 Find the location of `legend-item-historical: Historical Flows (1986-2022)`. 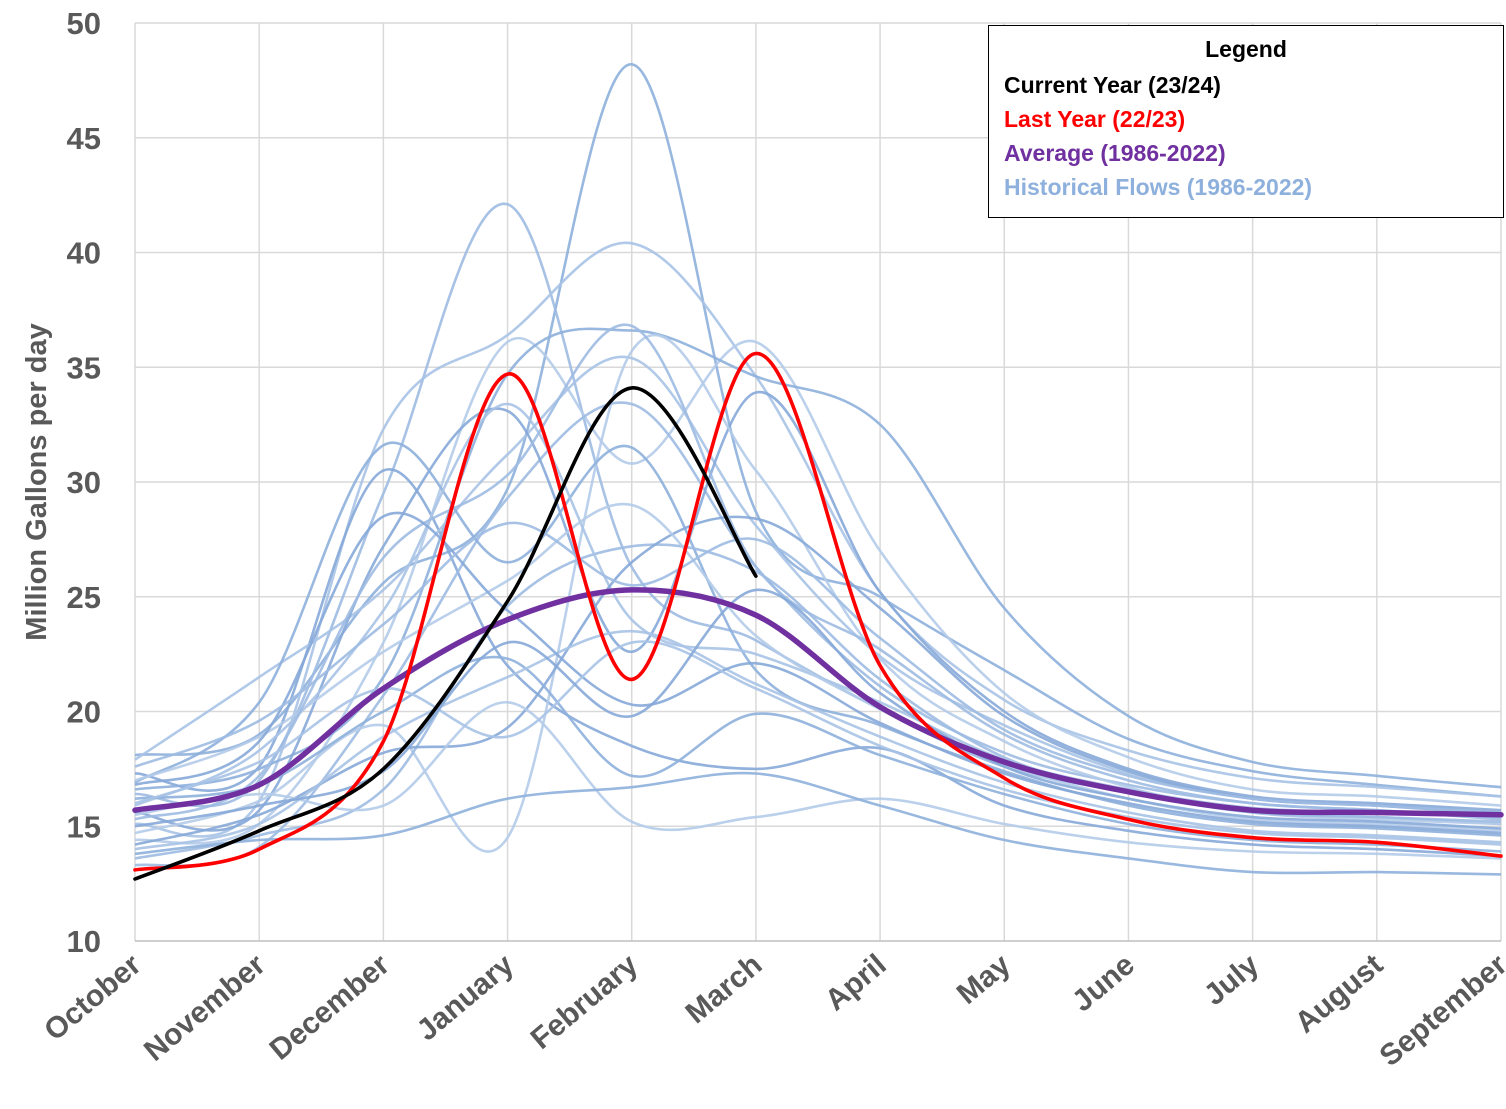

legend-item-historical: Historical Flows (1986-2022) is located at coordinates (1158, 187).